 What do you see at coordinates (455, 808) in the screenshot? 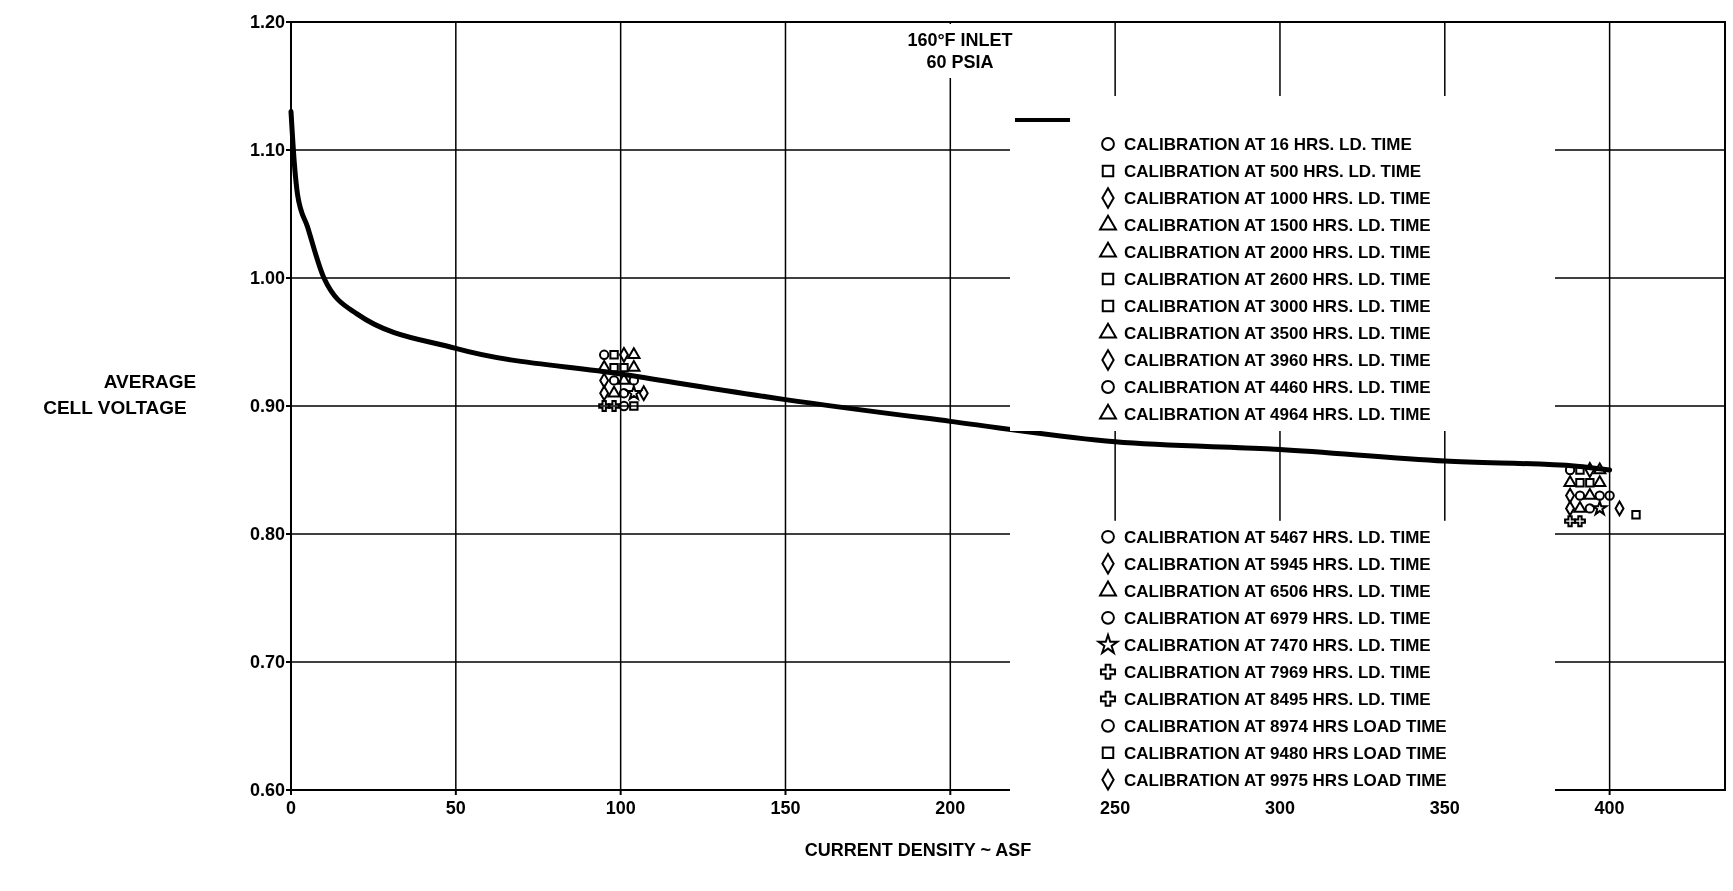
I see `x-tick-label: 50` at bounding box center [455, 808].